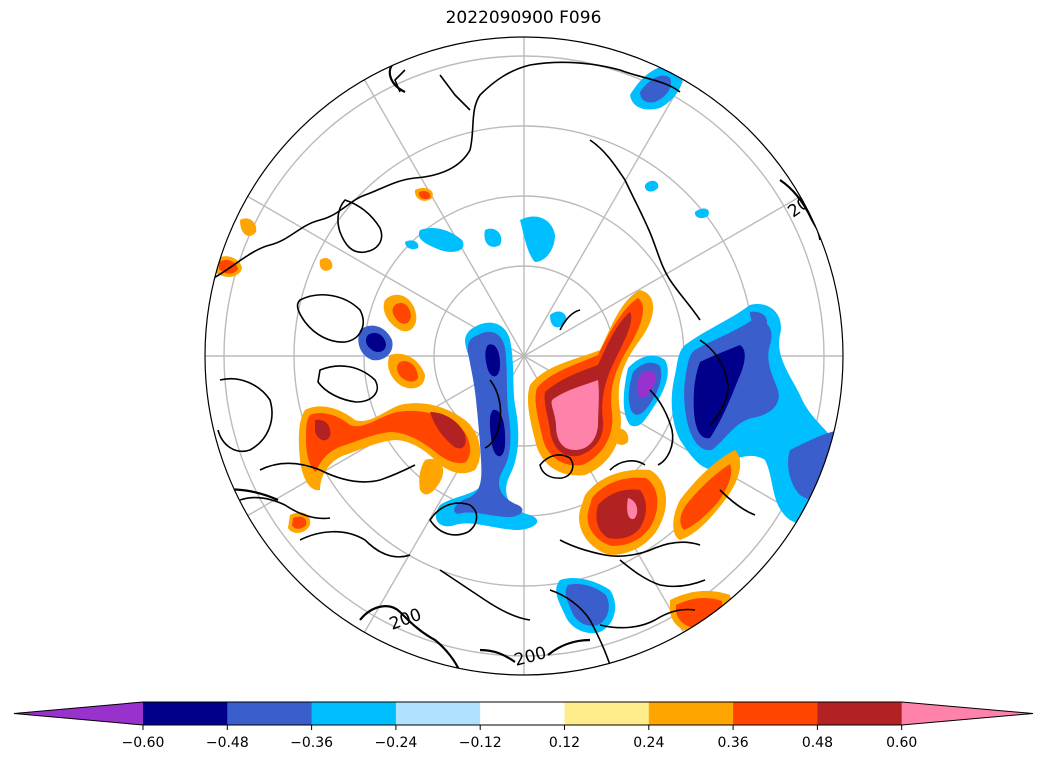 The width and height of the screenshot is (1047, 765). I want to click on colorbar-tick-label: −0.24, so click(395, 743).